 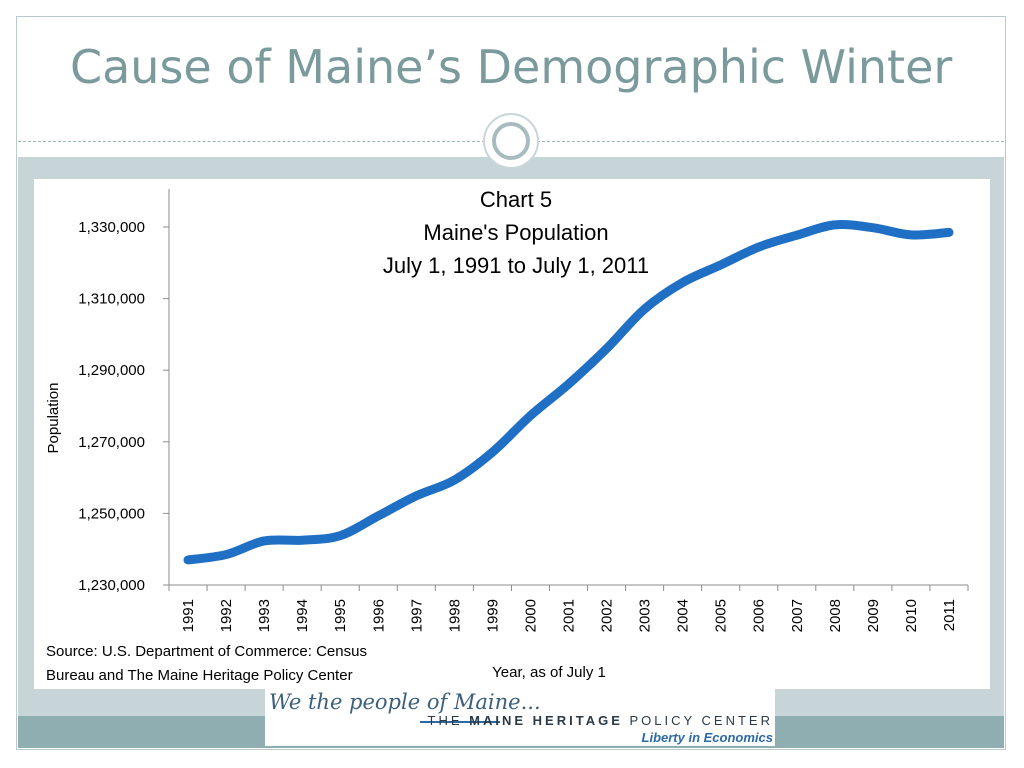 What do you see at coordinates (378, 615) in the screenshot?
I see `x-tick-label: 1996` at bounding box center [378, 615].